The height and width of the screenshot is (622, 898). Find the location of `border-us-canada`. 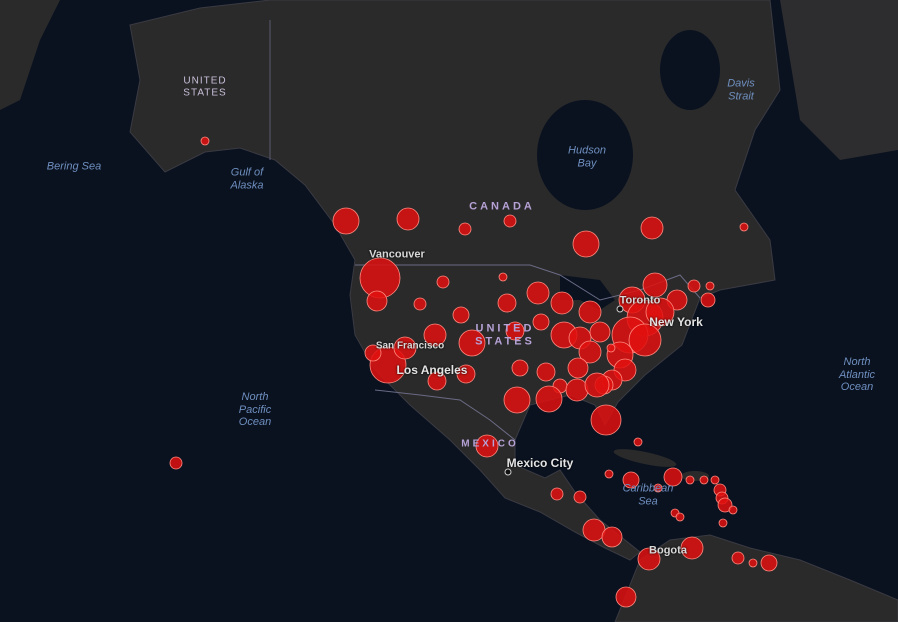

border-us-canada is located at coordinates (528, 282).